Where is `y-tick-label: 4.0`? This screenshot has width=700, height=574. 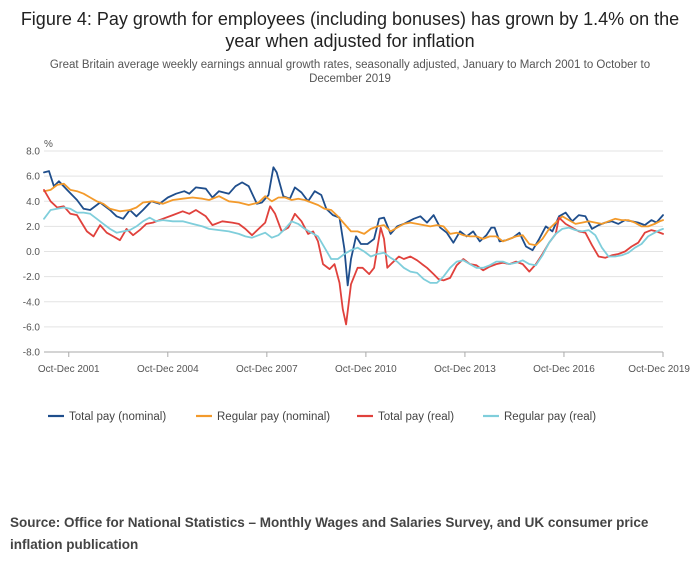
y-tick-label: 4.0 is located at coordinates (33, 202).